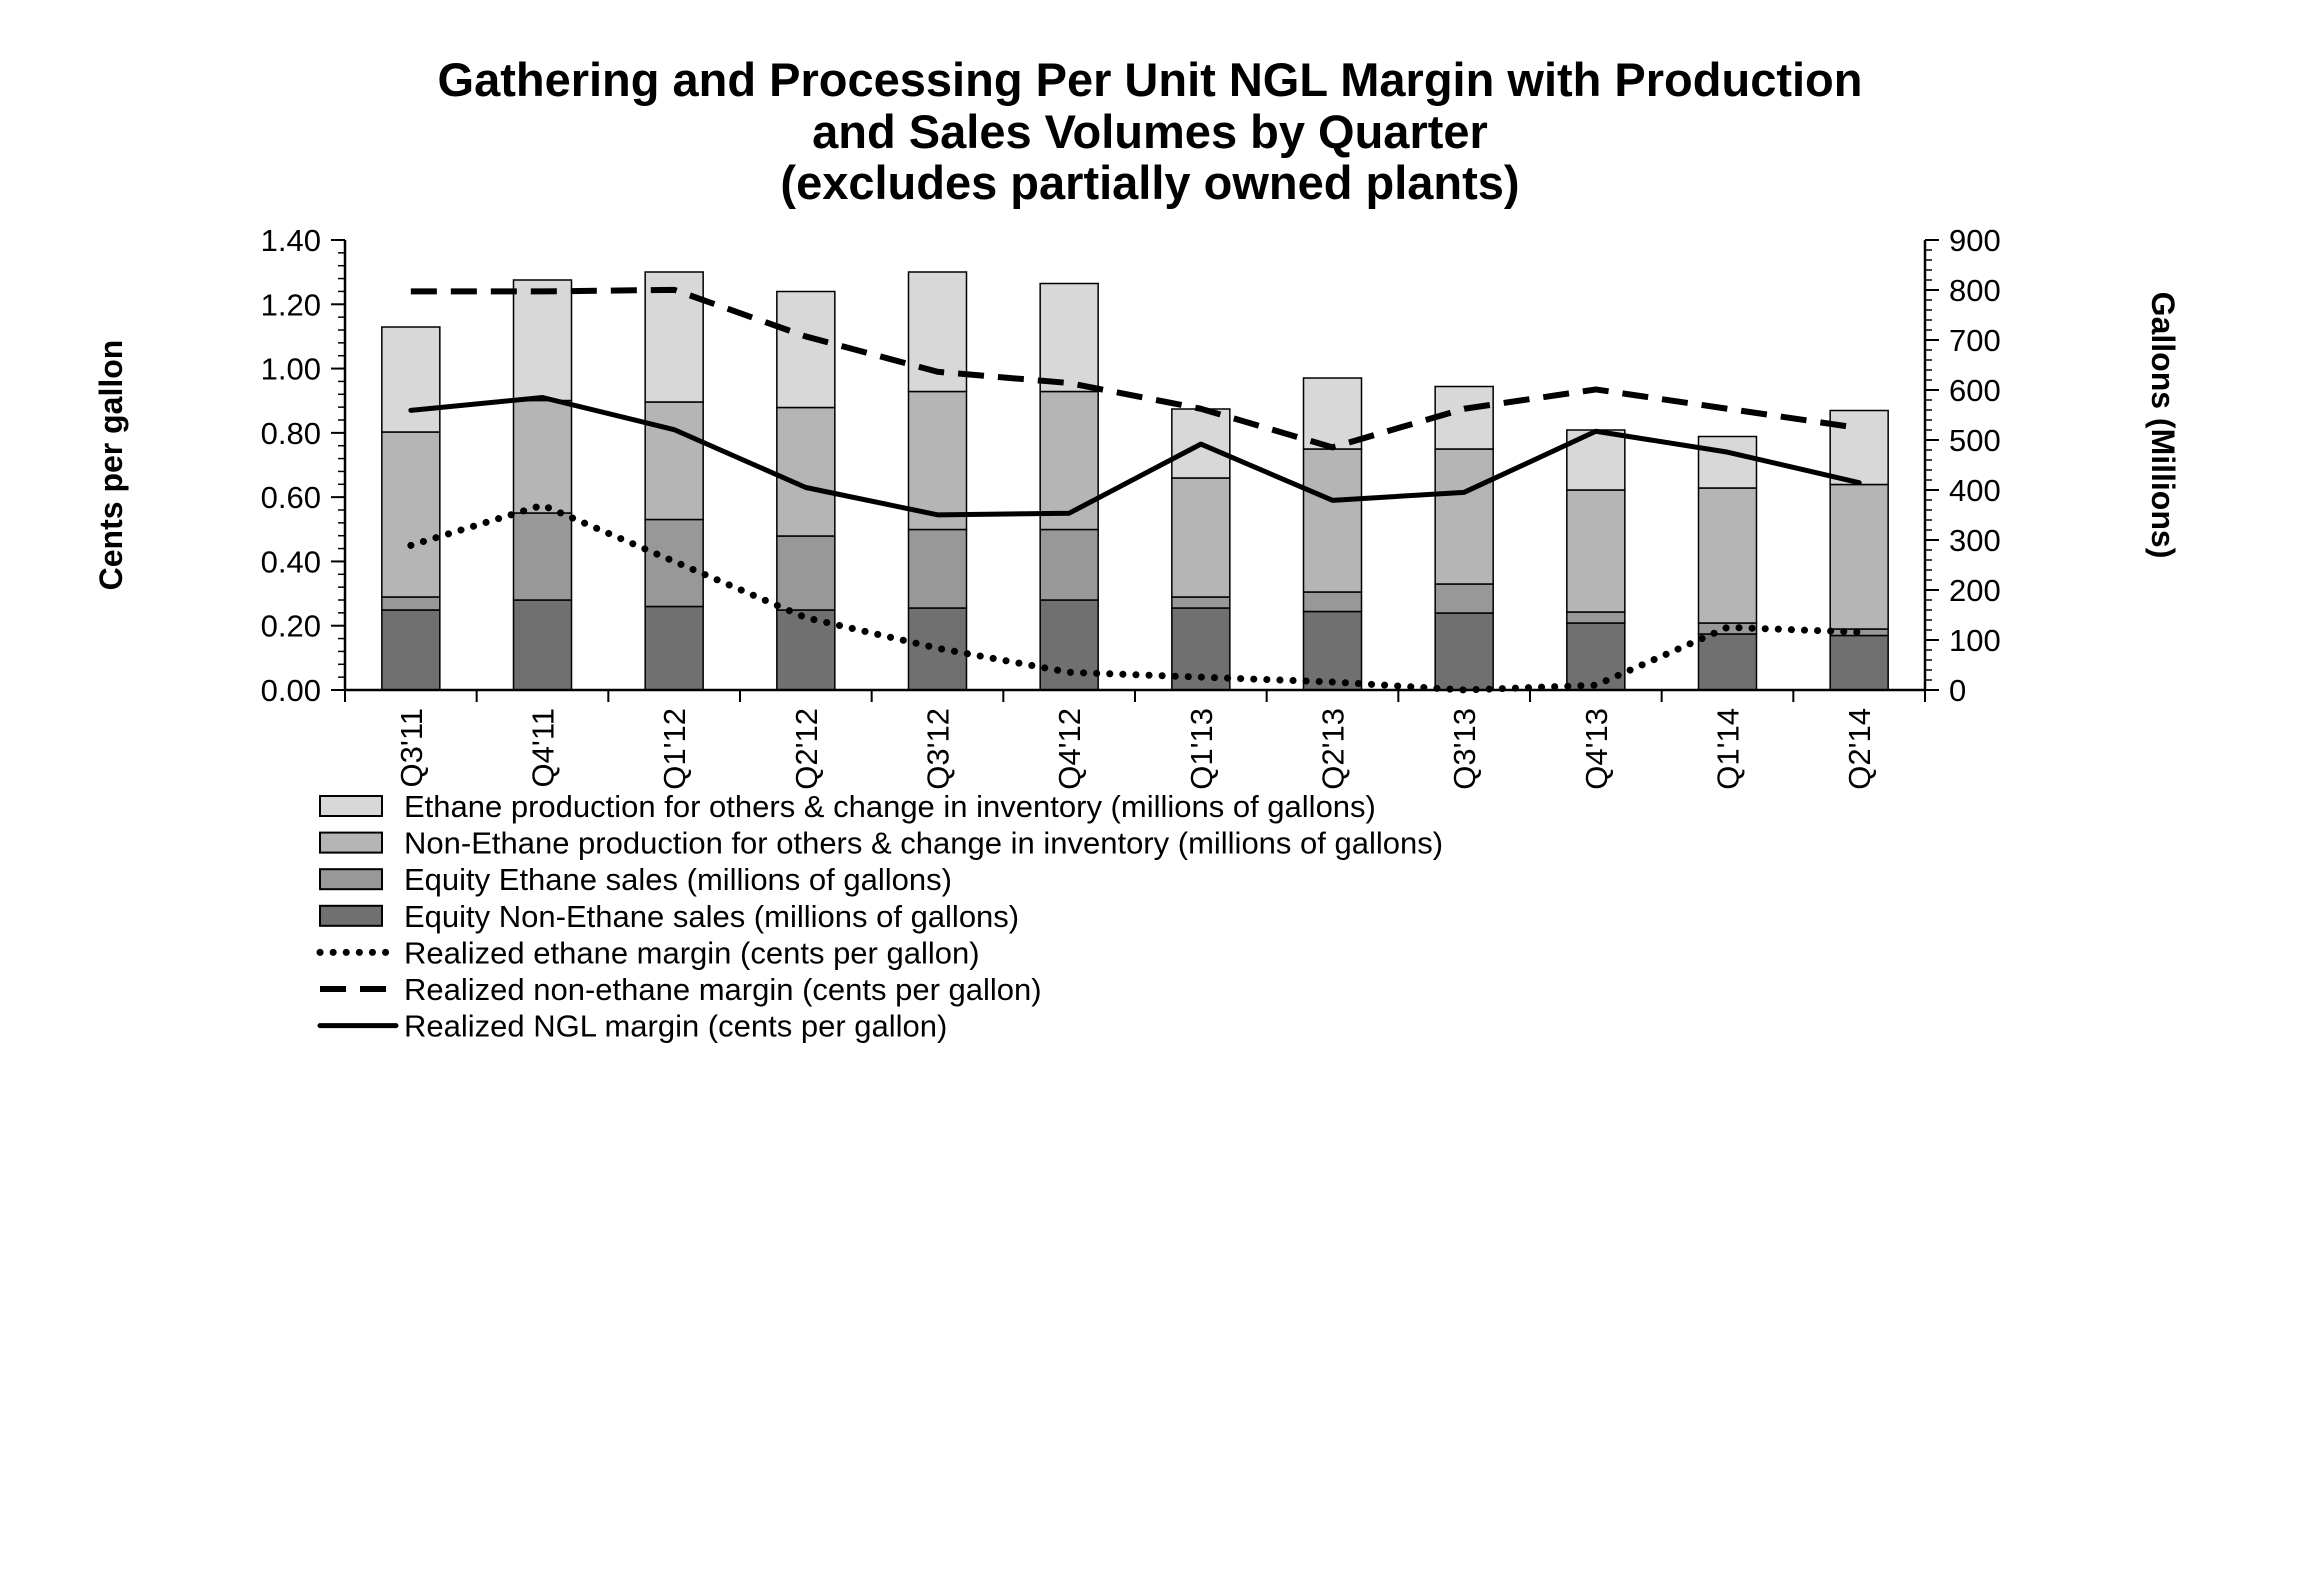 Image resolution: width=2300 pixels, height=1570 pixels. I want to click on chart-title-line-2: and Sales Volumes by Quarter, so click(1150, 131).